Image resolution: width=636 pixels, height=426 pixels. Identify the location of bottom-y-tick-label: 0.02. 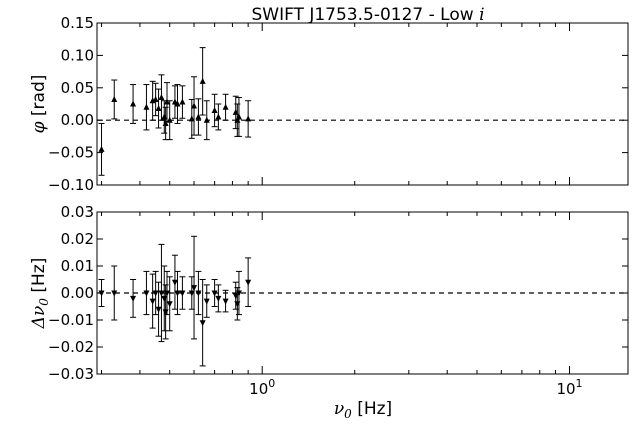
(77, 239).